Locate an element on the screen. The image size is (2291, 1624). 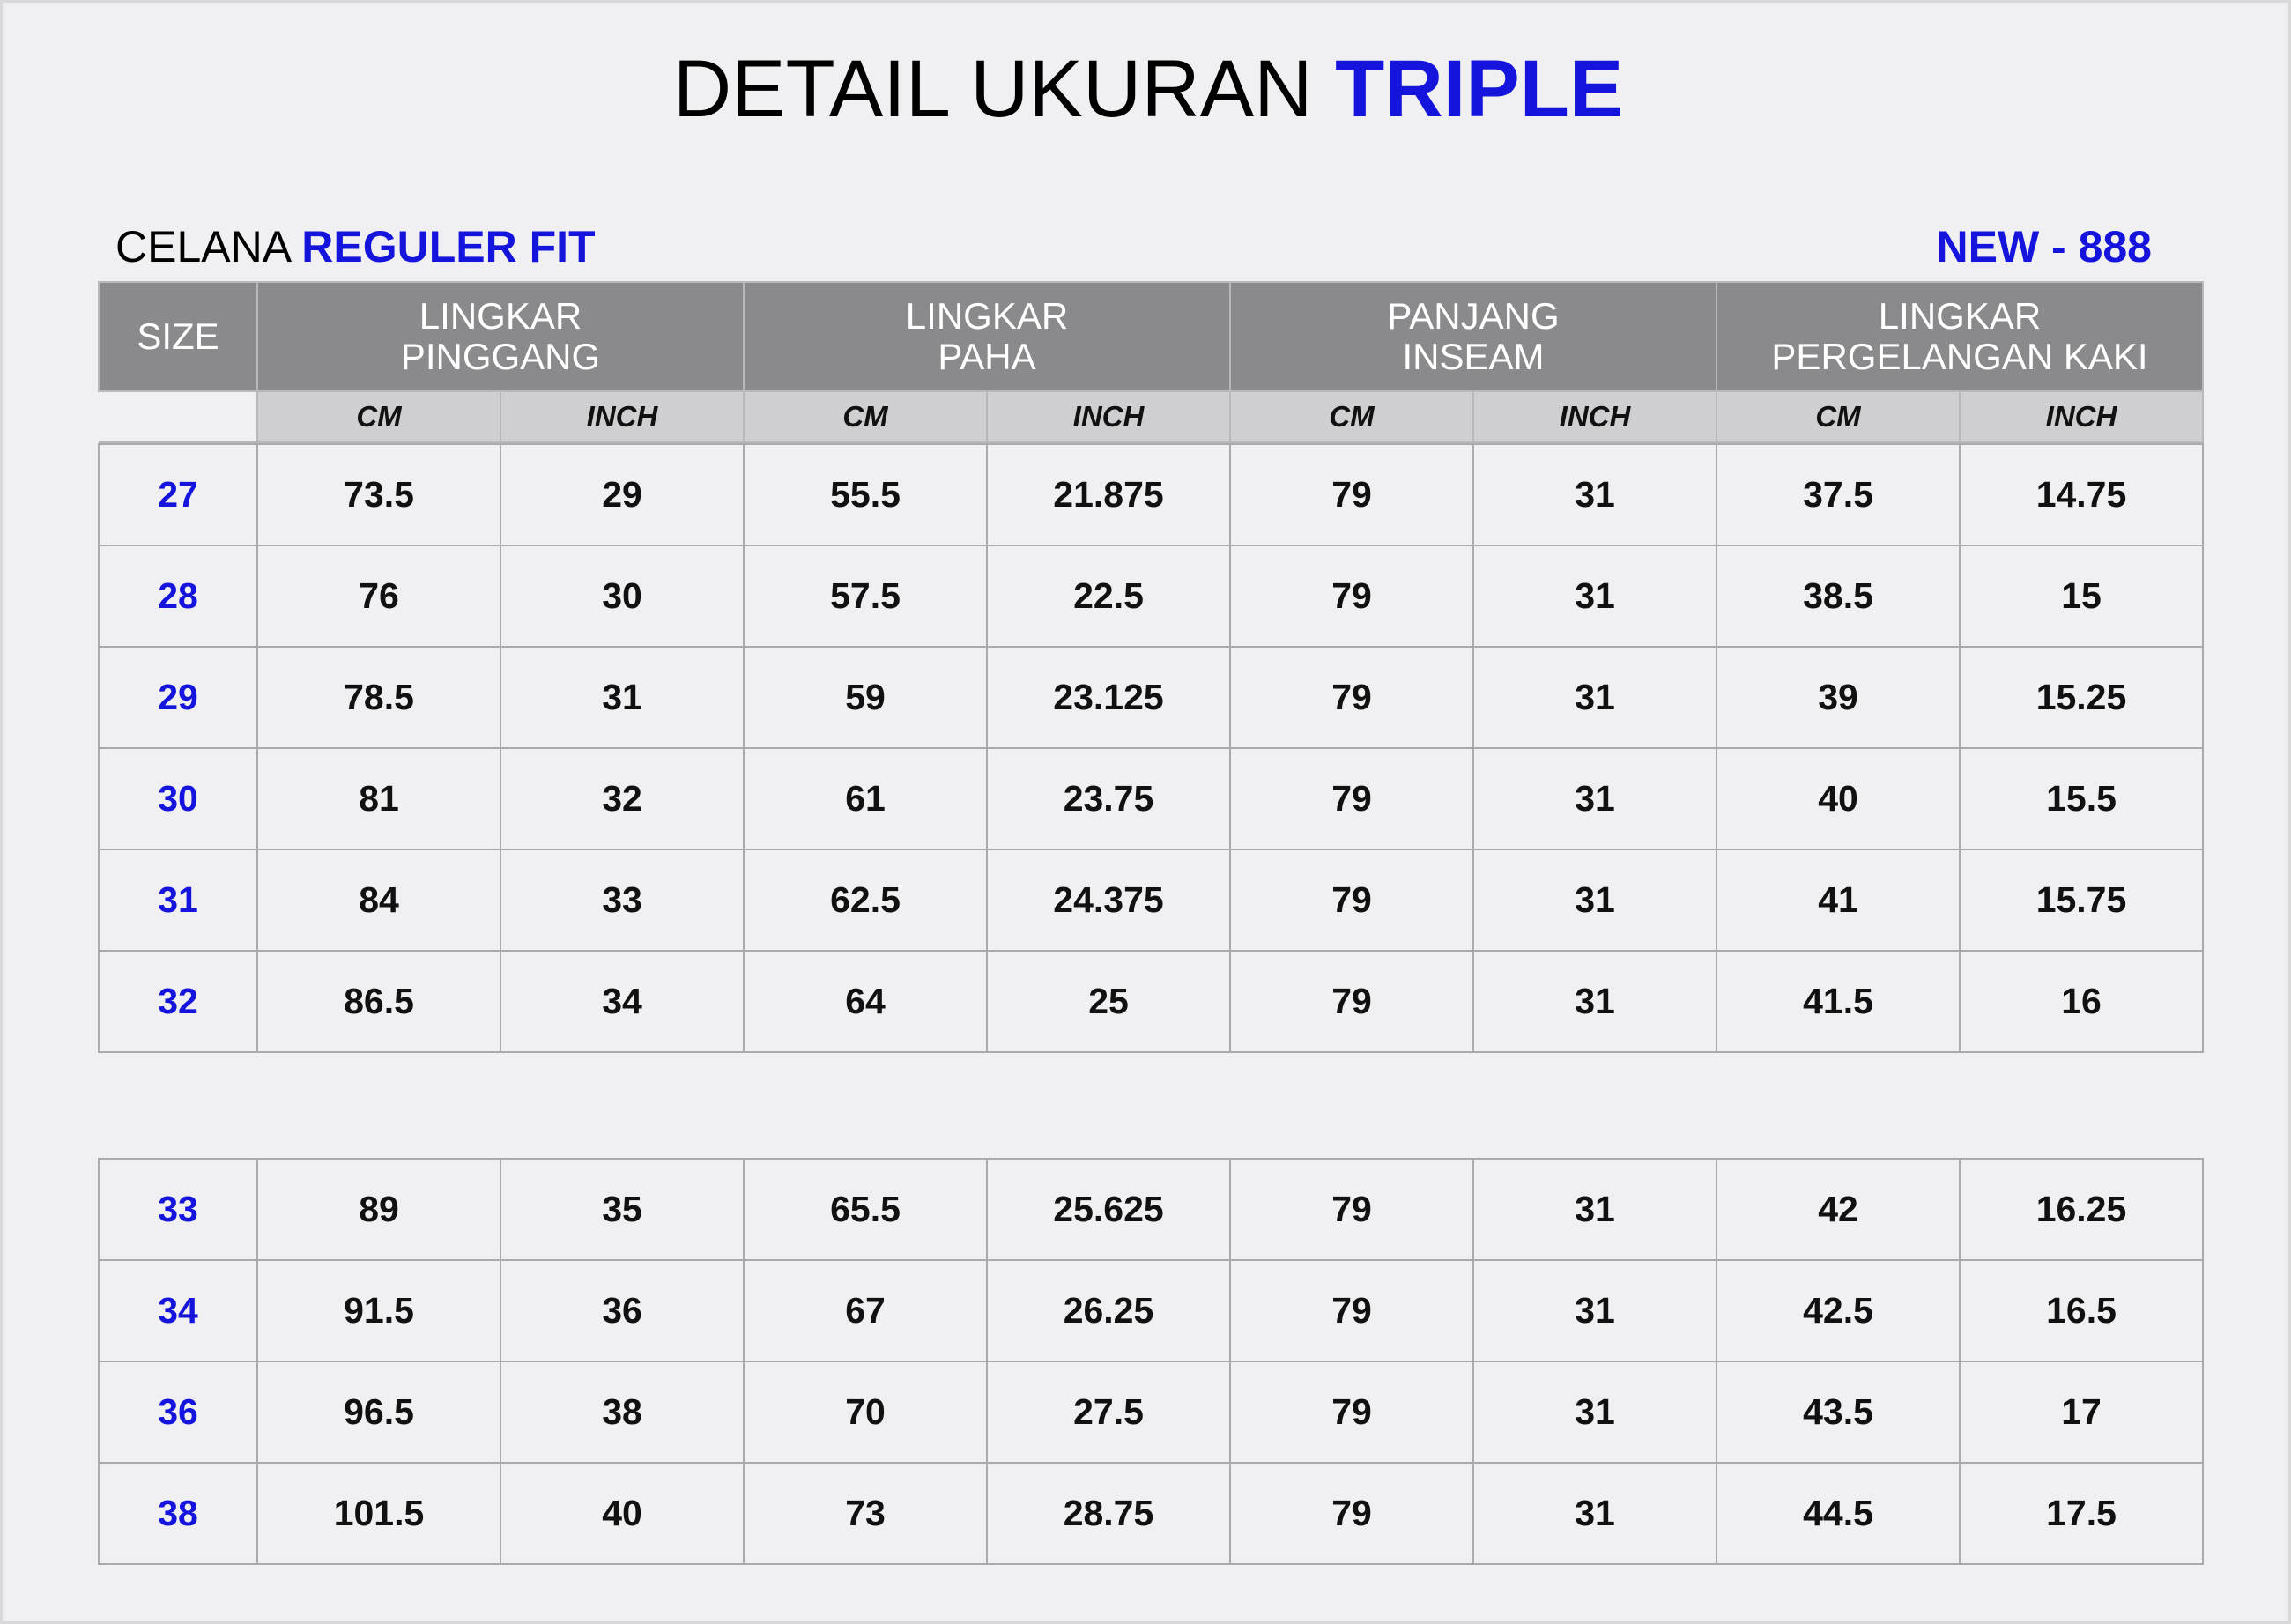
measure-cell: 14.75 is located at coordinates (2082, 494).